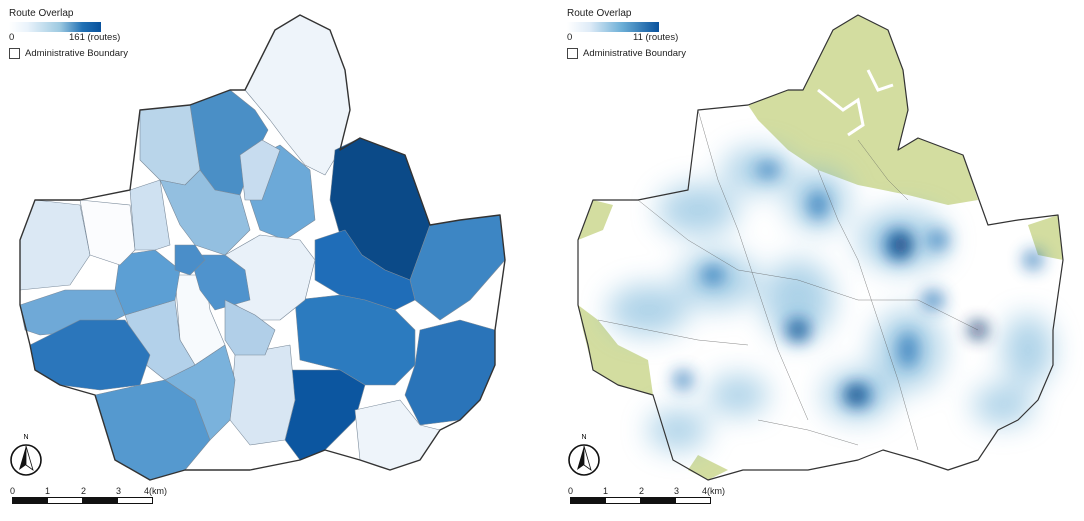 This screenshot has height=521, width=1084. Describe the element at coordinates (450, 372) in the screenshot. I see `district-east-lower` at that location.